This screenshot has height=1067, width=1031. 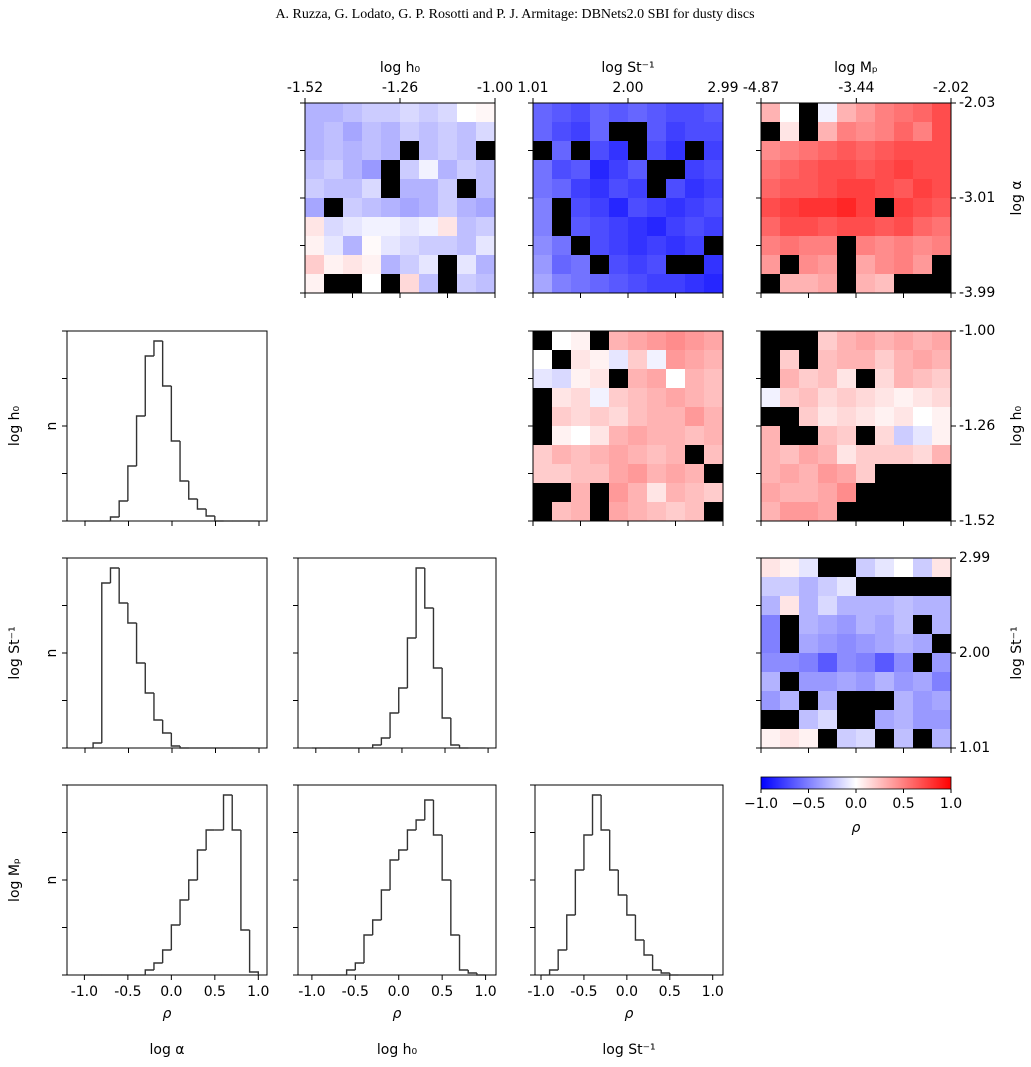 I want to click on x-tick-label: 2.00, so click(x=627, y=88).